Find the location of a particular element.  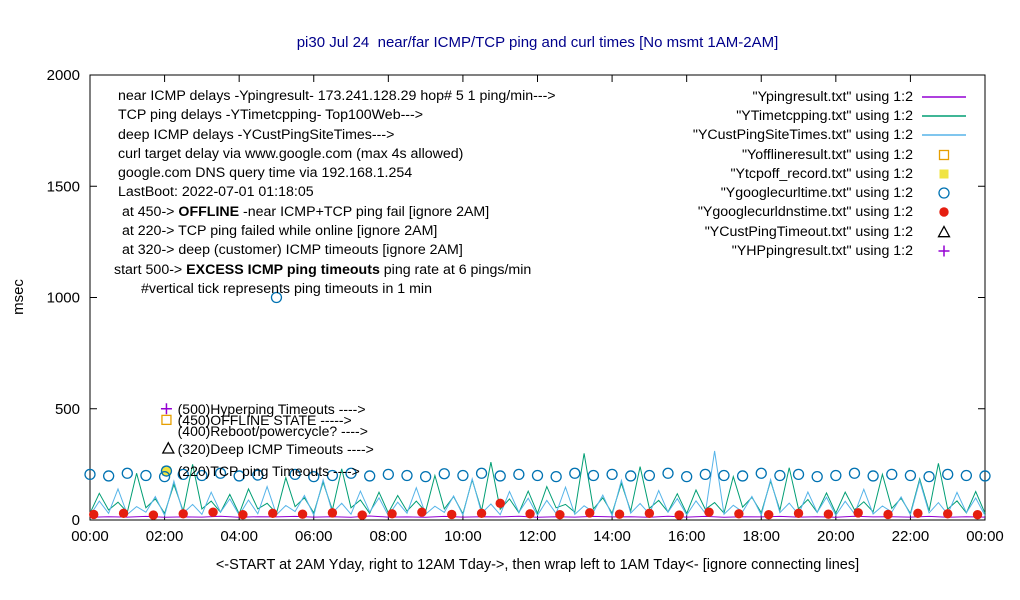

legend-row: "YCustPingSiteTimes.txt" using 1:2 is located at coordinates (830, 135).